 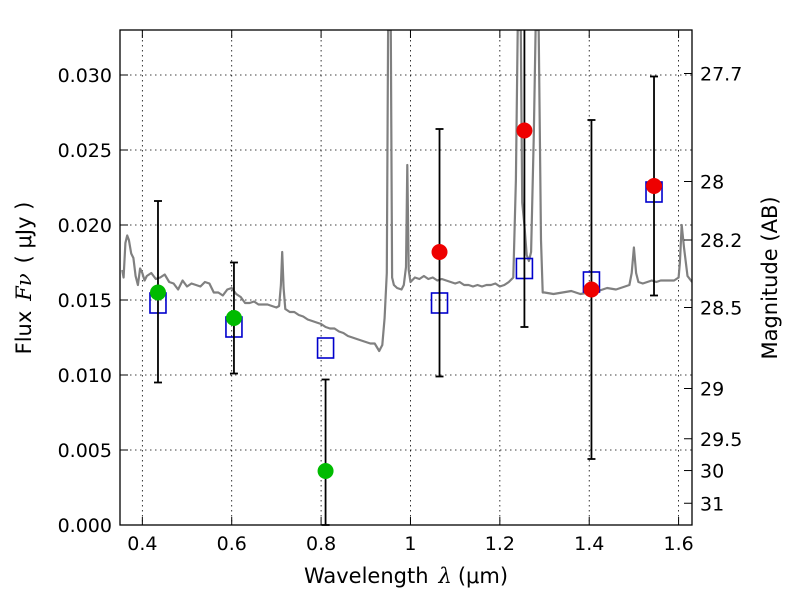 I want to click on x-axis-label-symbol: λ, so click(x=445, y=576).